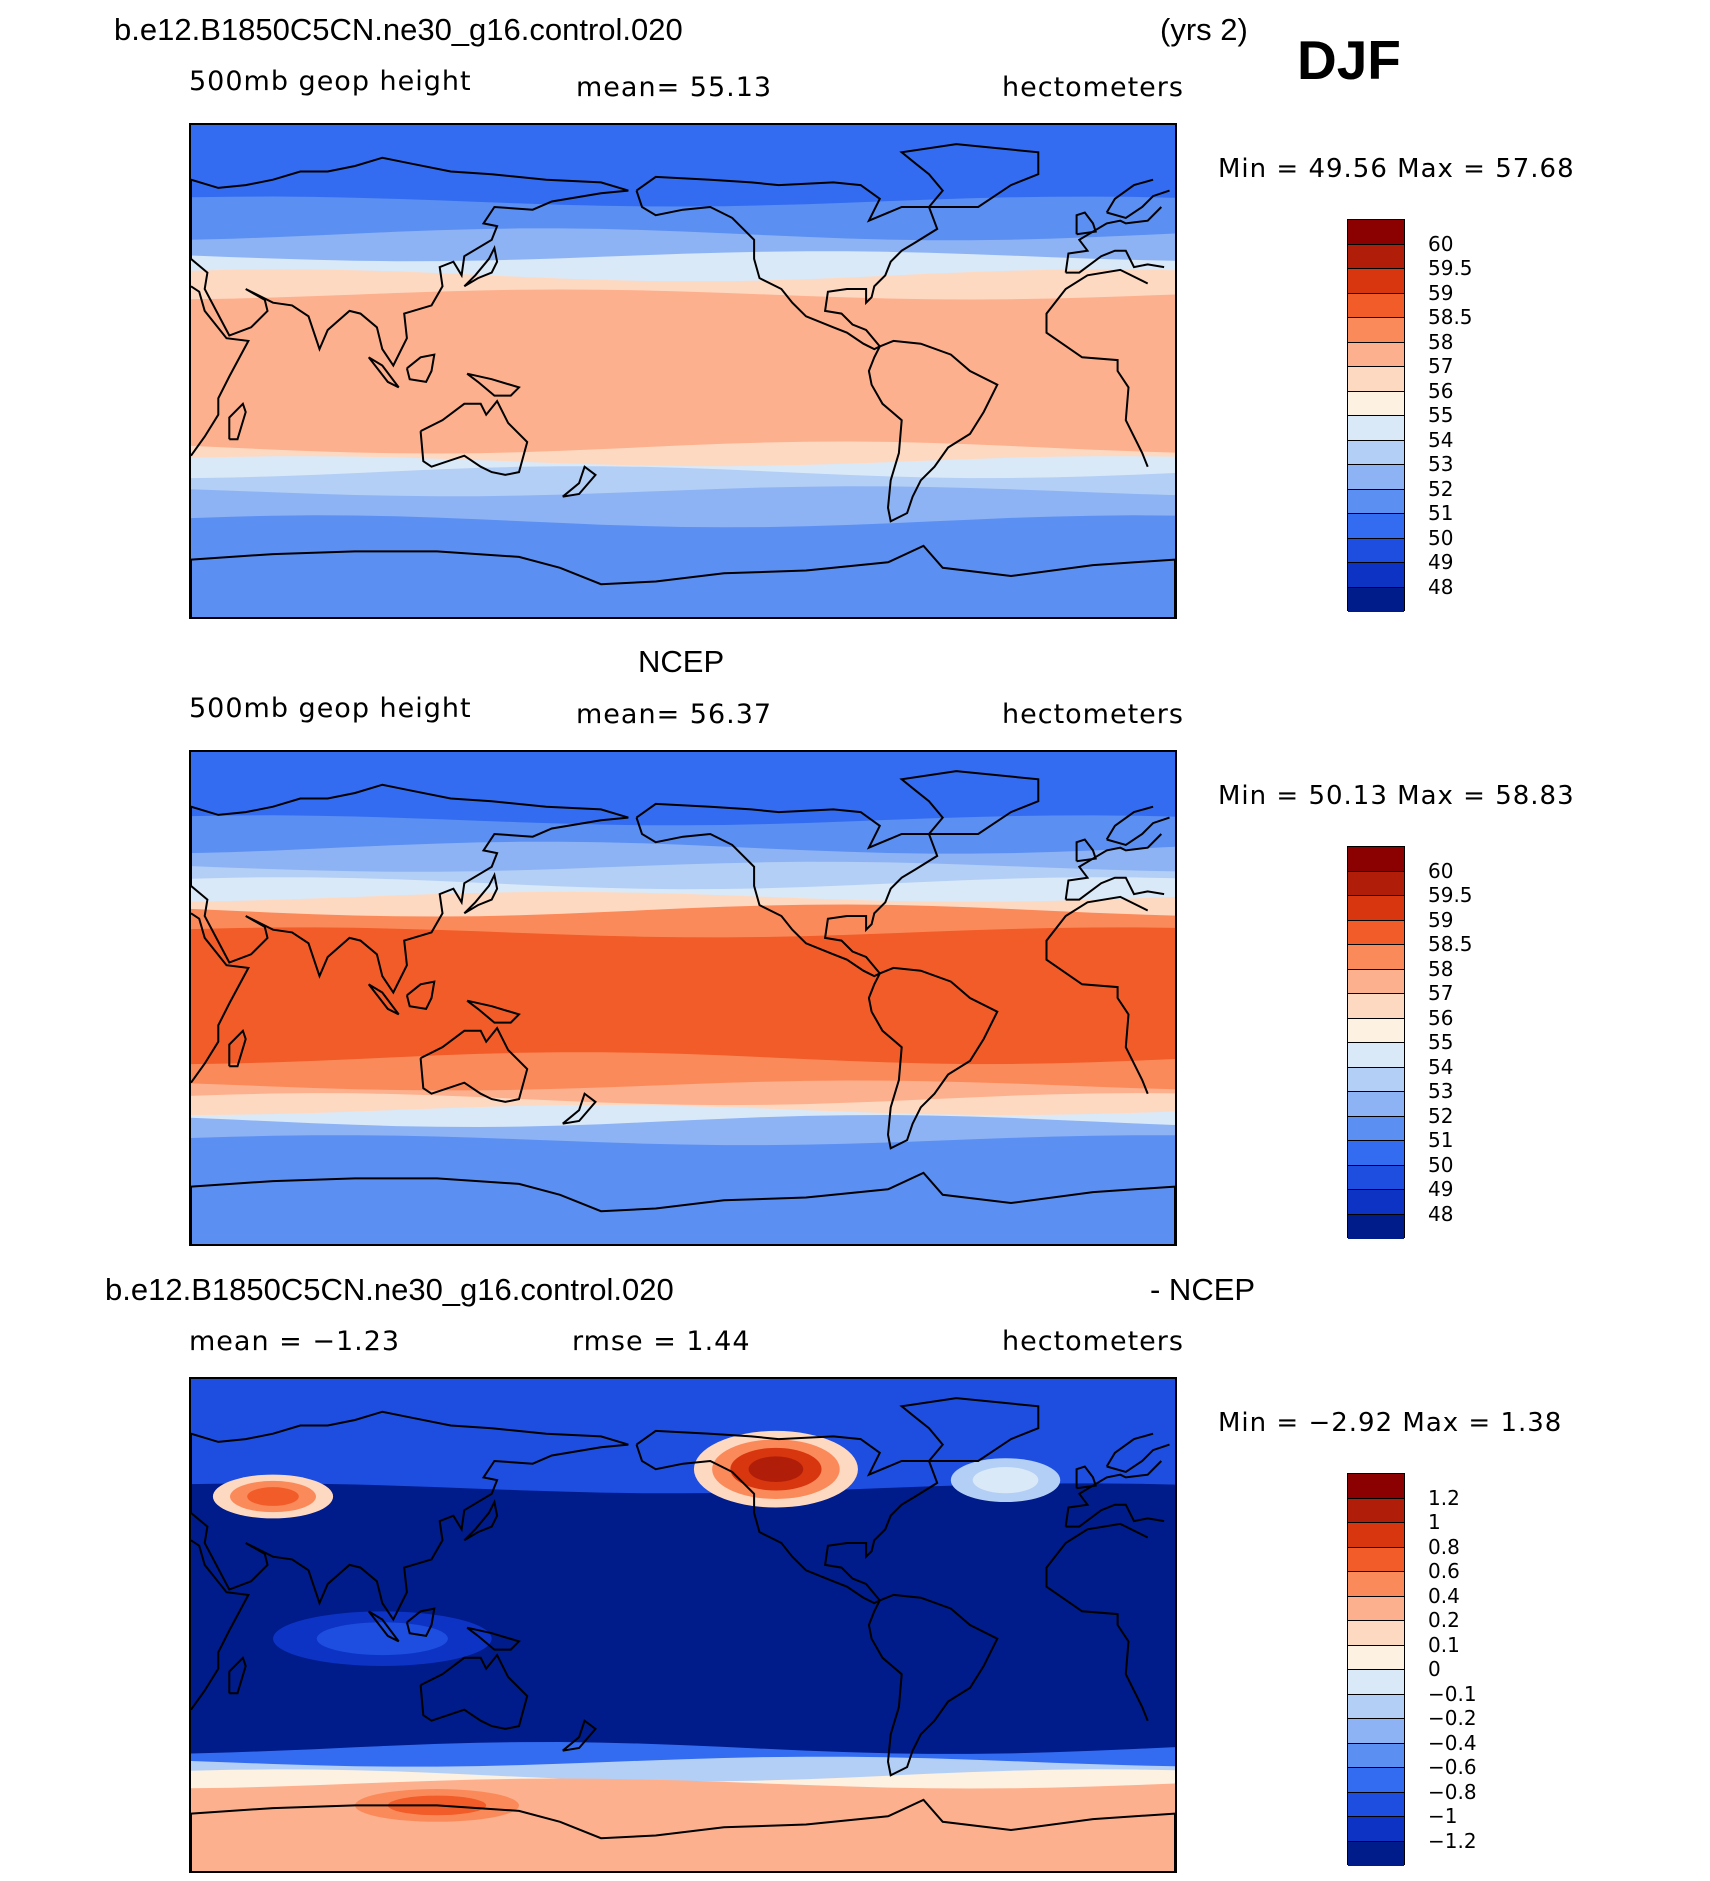 The width and height of the screenshot is (1710, 1881). Describe the element at coordinates (933, 1685) in the screenshot. I see `coastline-samerica` at that location.